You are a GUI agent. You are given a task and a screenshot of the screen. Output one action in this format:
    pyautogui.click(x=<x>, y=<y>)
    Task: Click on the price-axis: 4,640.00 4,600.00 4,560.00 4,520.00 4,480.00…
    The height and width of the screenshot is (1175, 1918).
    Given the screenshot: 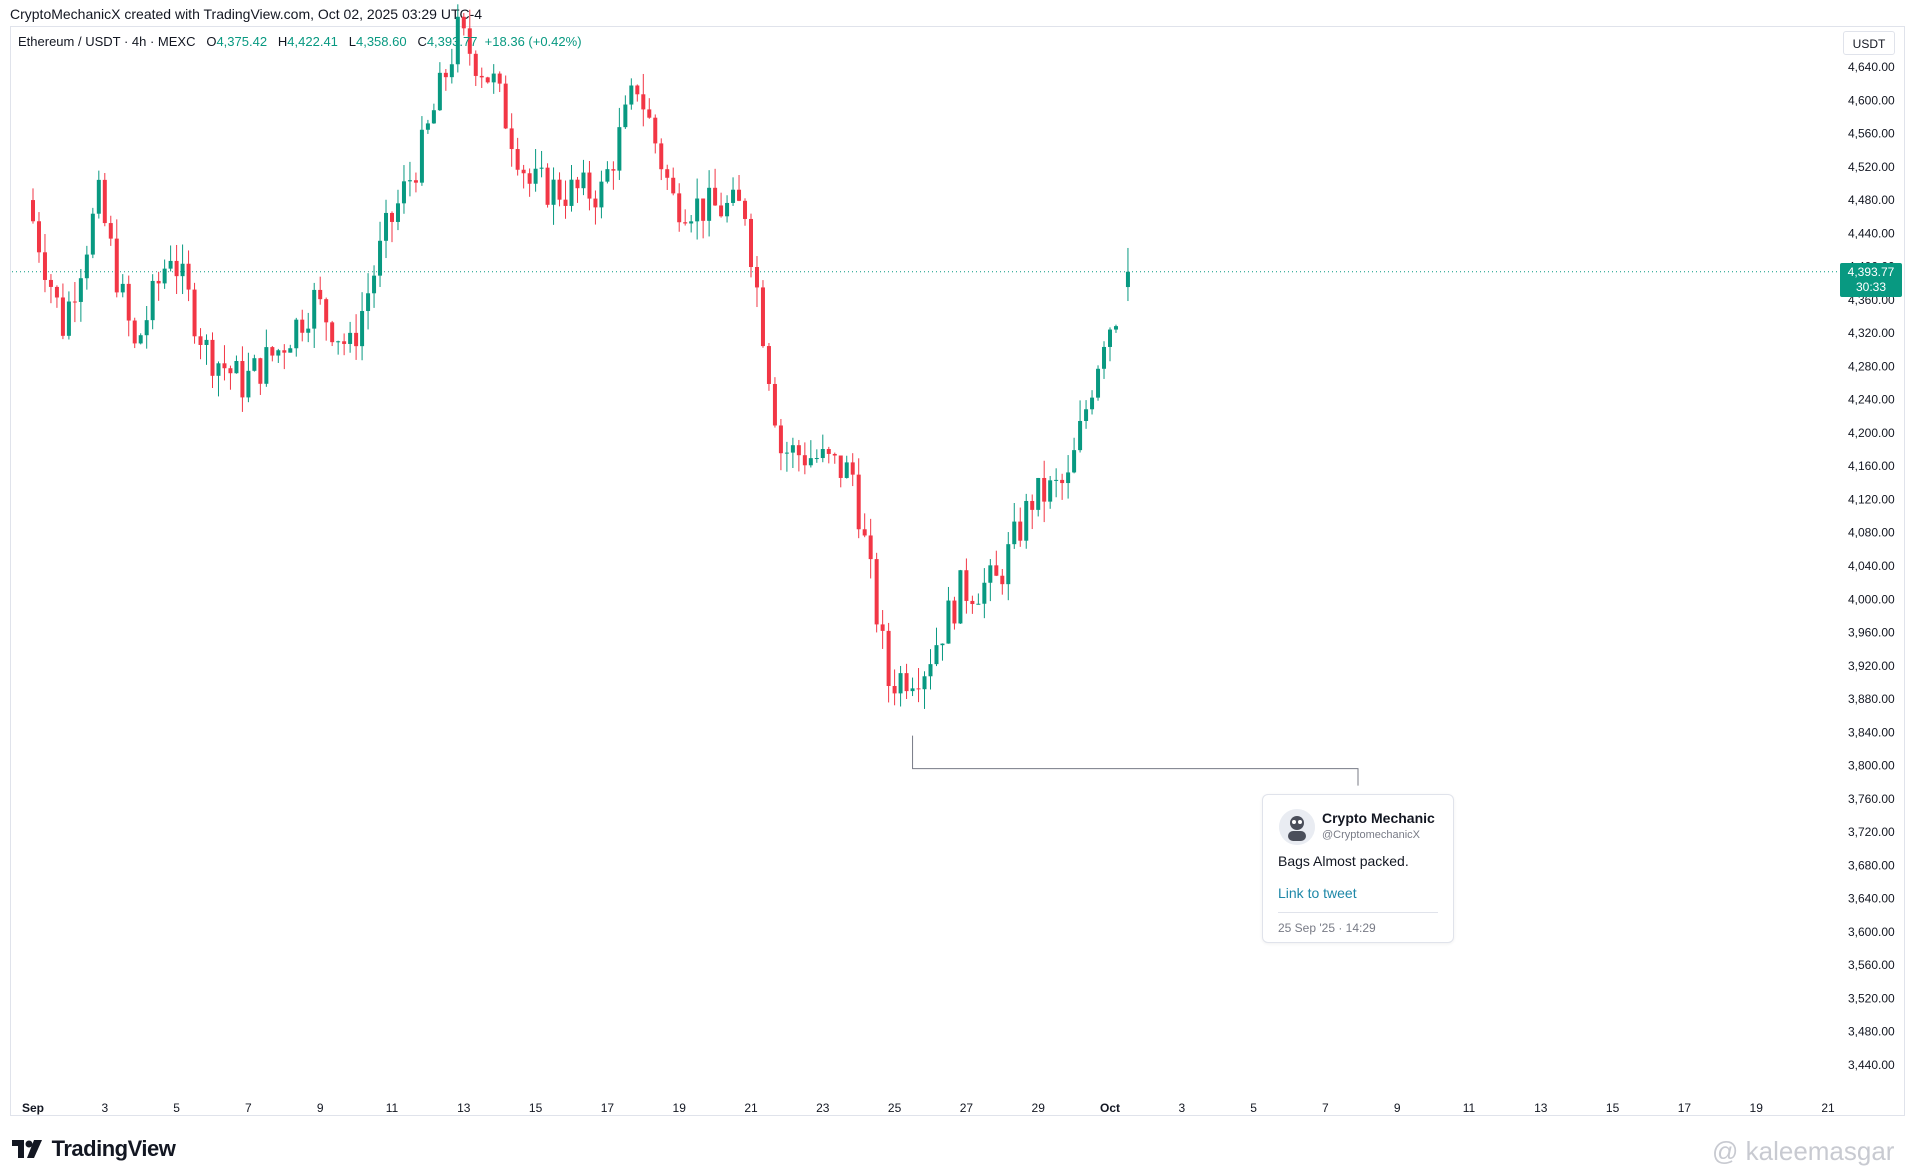 What is the action you would take?
    pyautogui.click(x=1871, y=566)
    